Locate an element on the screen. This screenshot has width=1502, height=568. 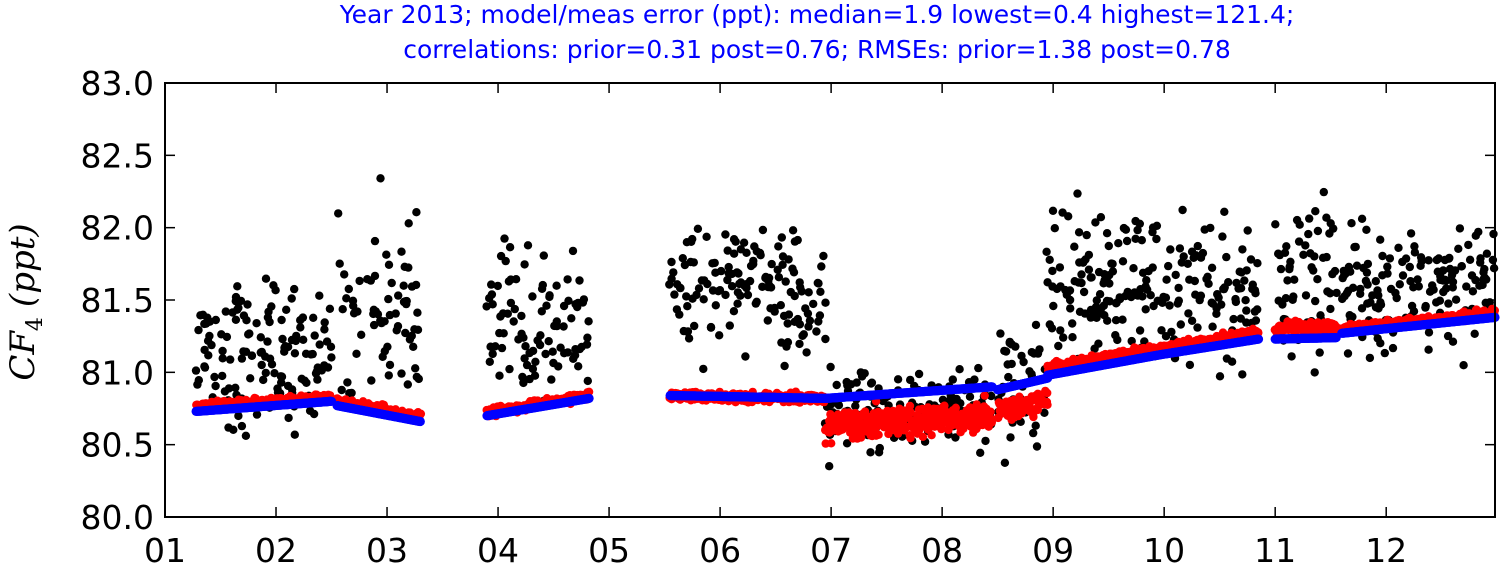
x-tick-label: 08 is located at coordinates (942, 549).